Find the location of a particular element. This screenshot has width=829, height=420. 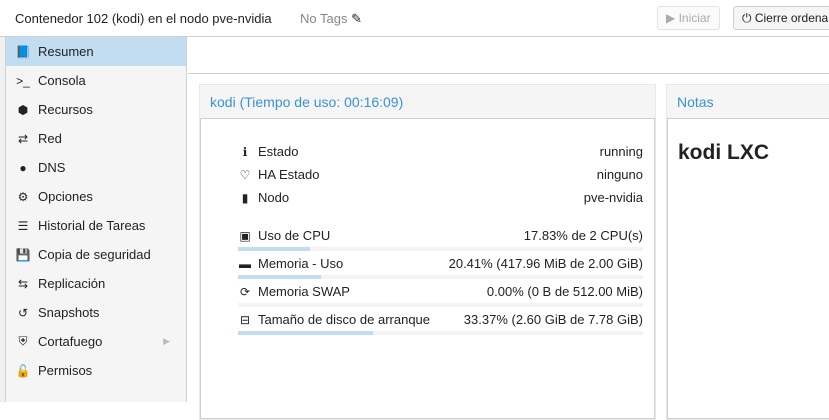

exchange-icon: ⇄ is located at coordinates (23, 138).